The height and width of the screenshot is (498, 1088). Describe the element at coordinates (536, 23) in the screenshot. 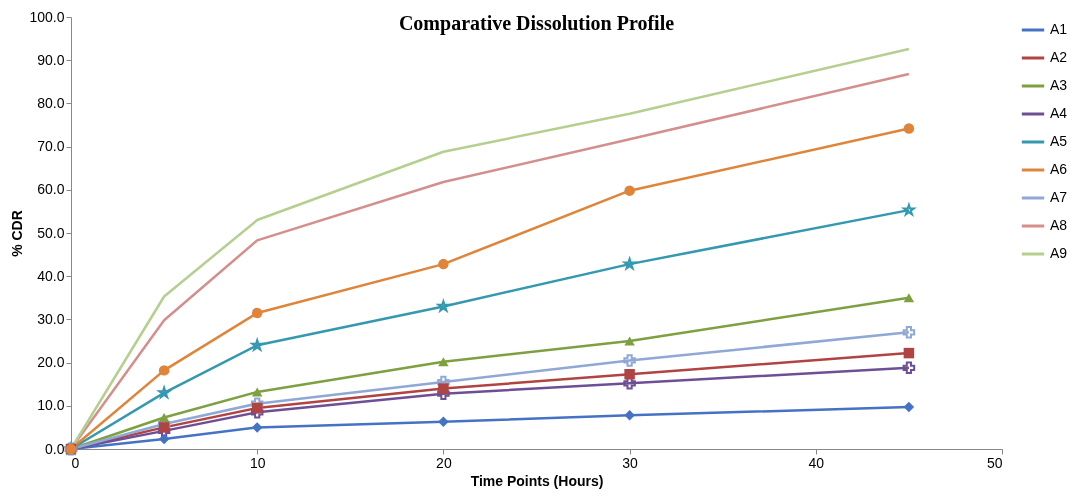

I see `chart-title: Comparative Dissolution Profile` at that location.